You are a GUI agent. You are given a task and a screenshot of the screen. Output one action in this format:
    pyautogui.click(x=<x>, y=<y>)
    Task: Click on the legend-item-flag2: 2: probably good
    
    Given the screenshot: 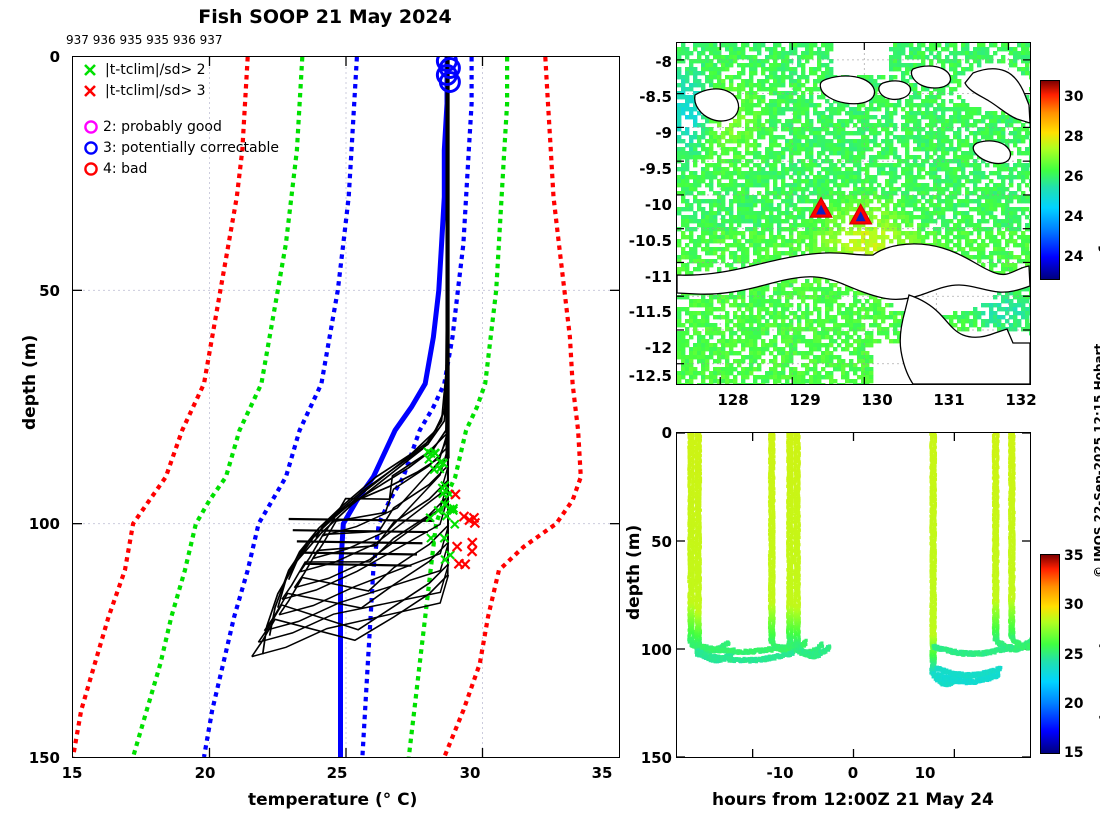 What is the action you would take?
    pyautogui.click(x=152, y=127)
    